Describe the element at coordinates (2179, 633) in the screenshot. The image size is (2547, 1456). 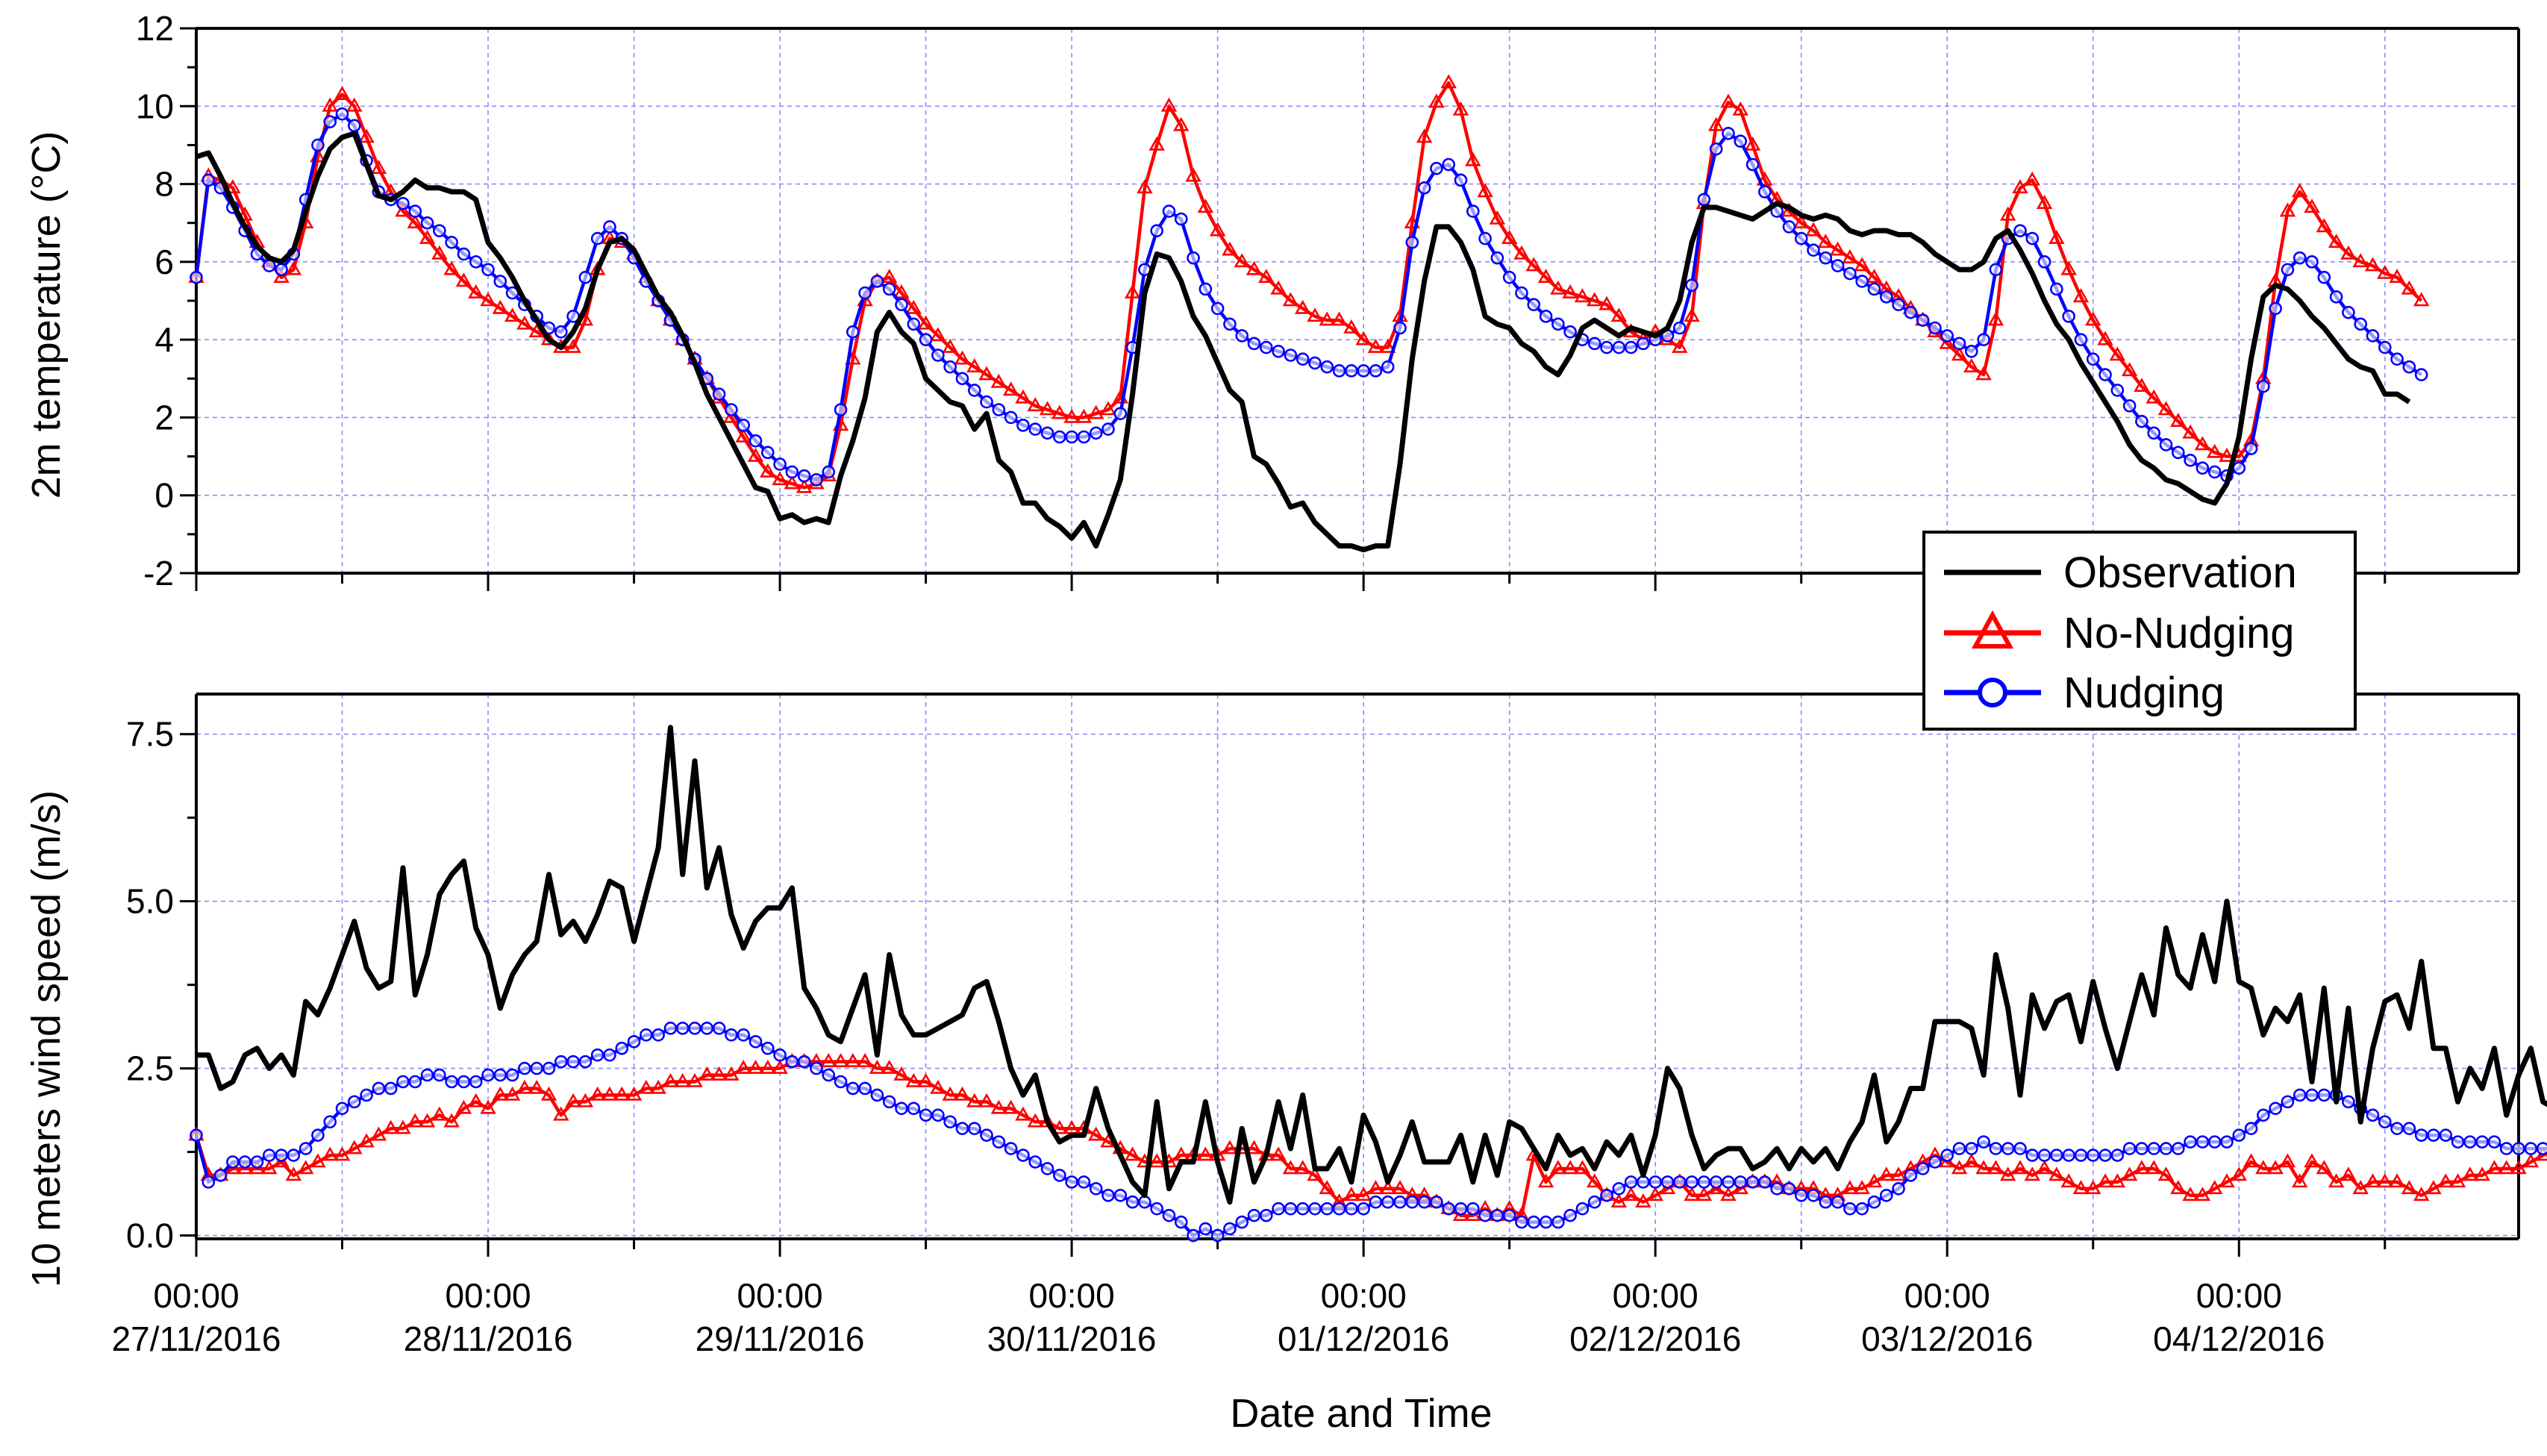
I see `legend-label-no-nudging: No-Nudging` at that location.